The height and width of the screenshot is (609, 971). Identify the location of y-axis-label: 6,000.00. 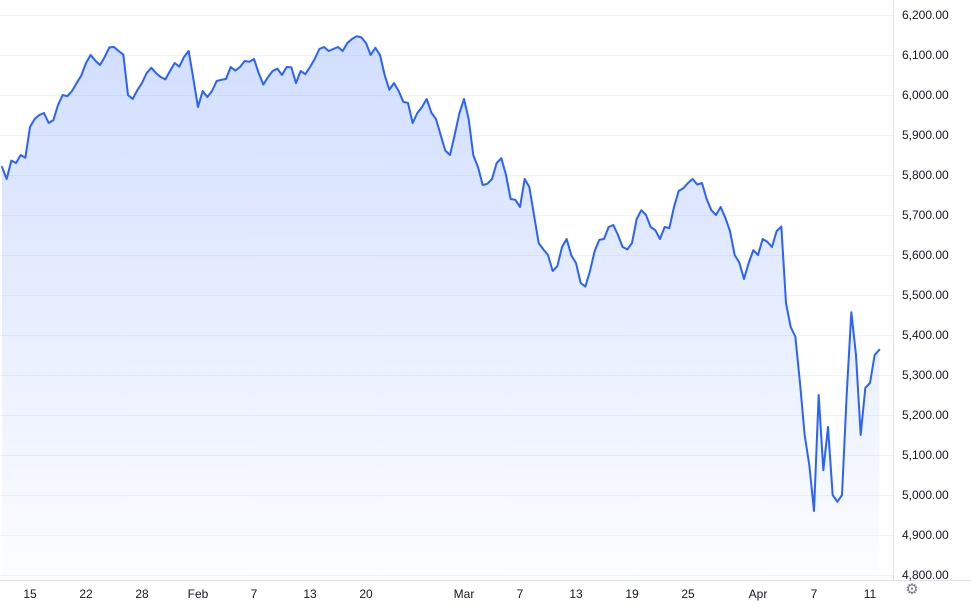
(925, 95).